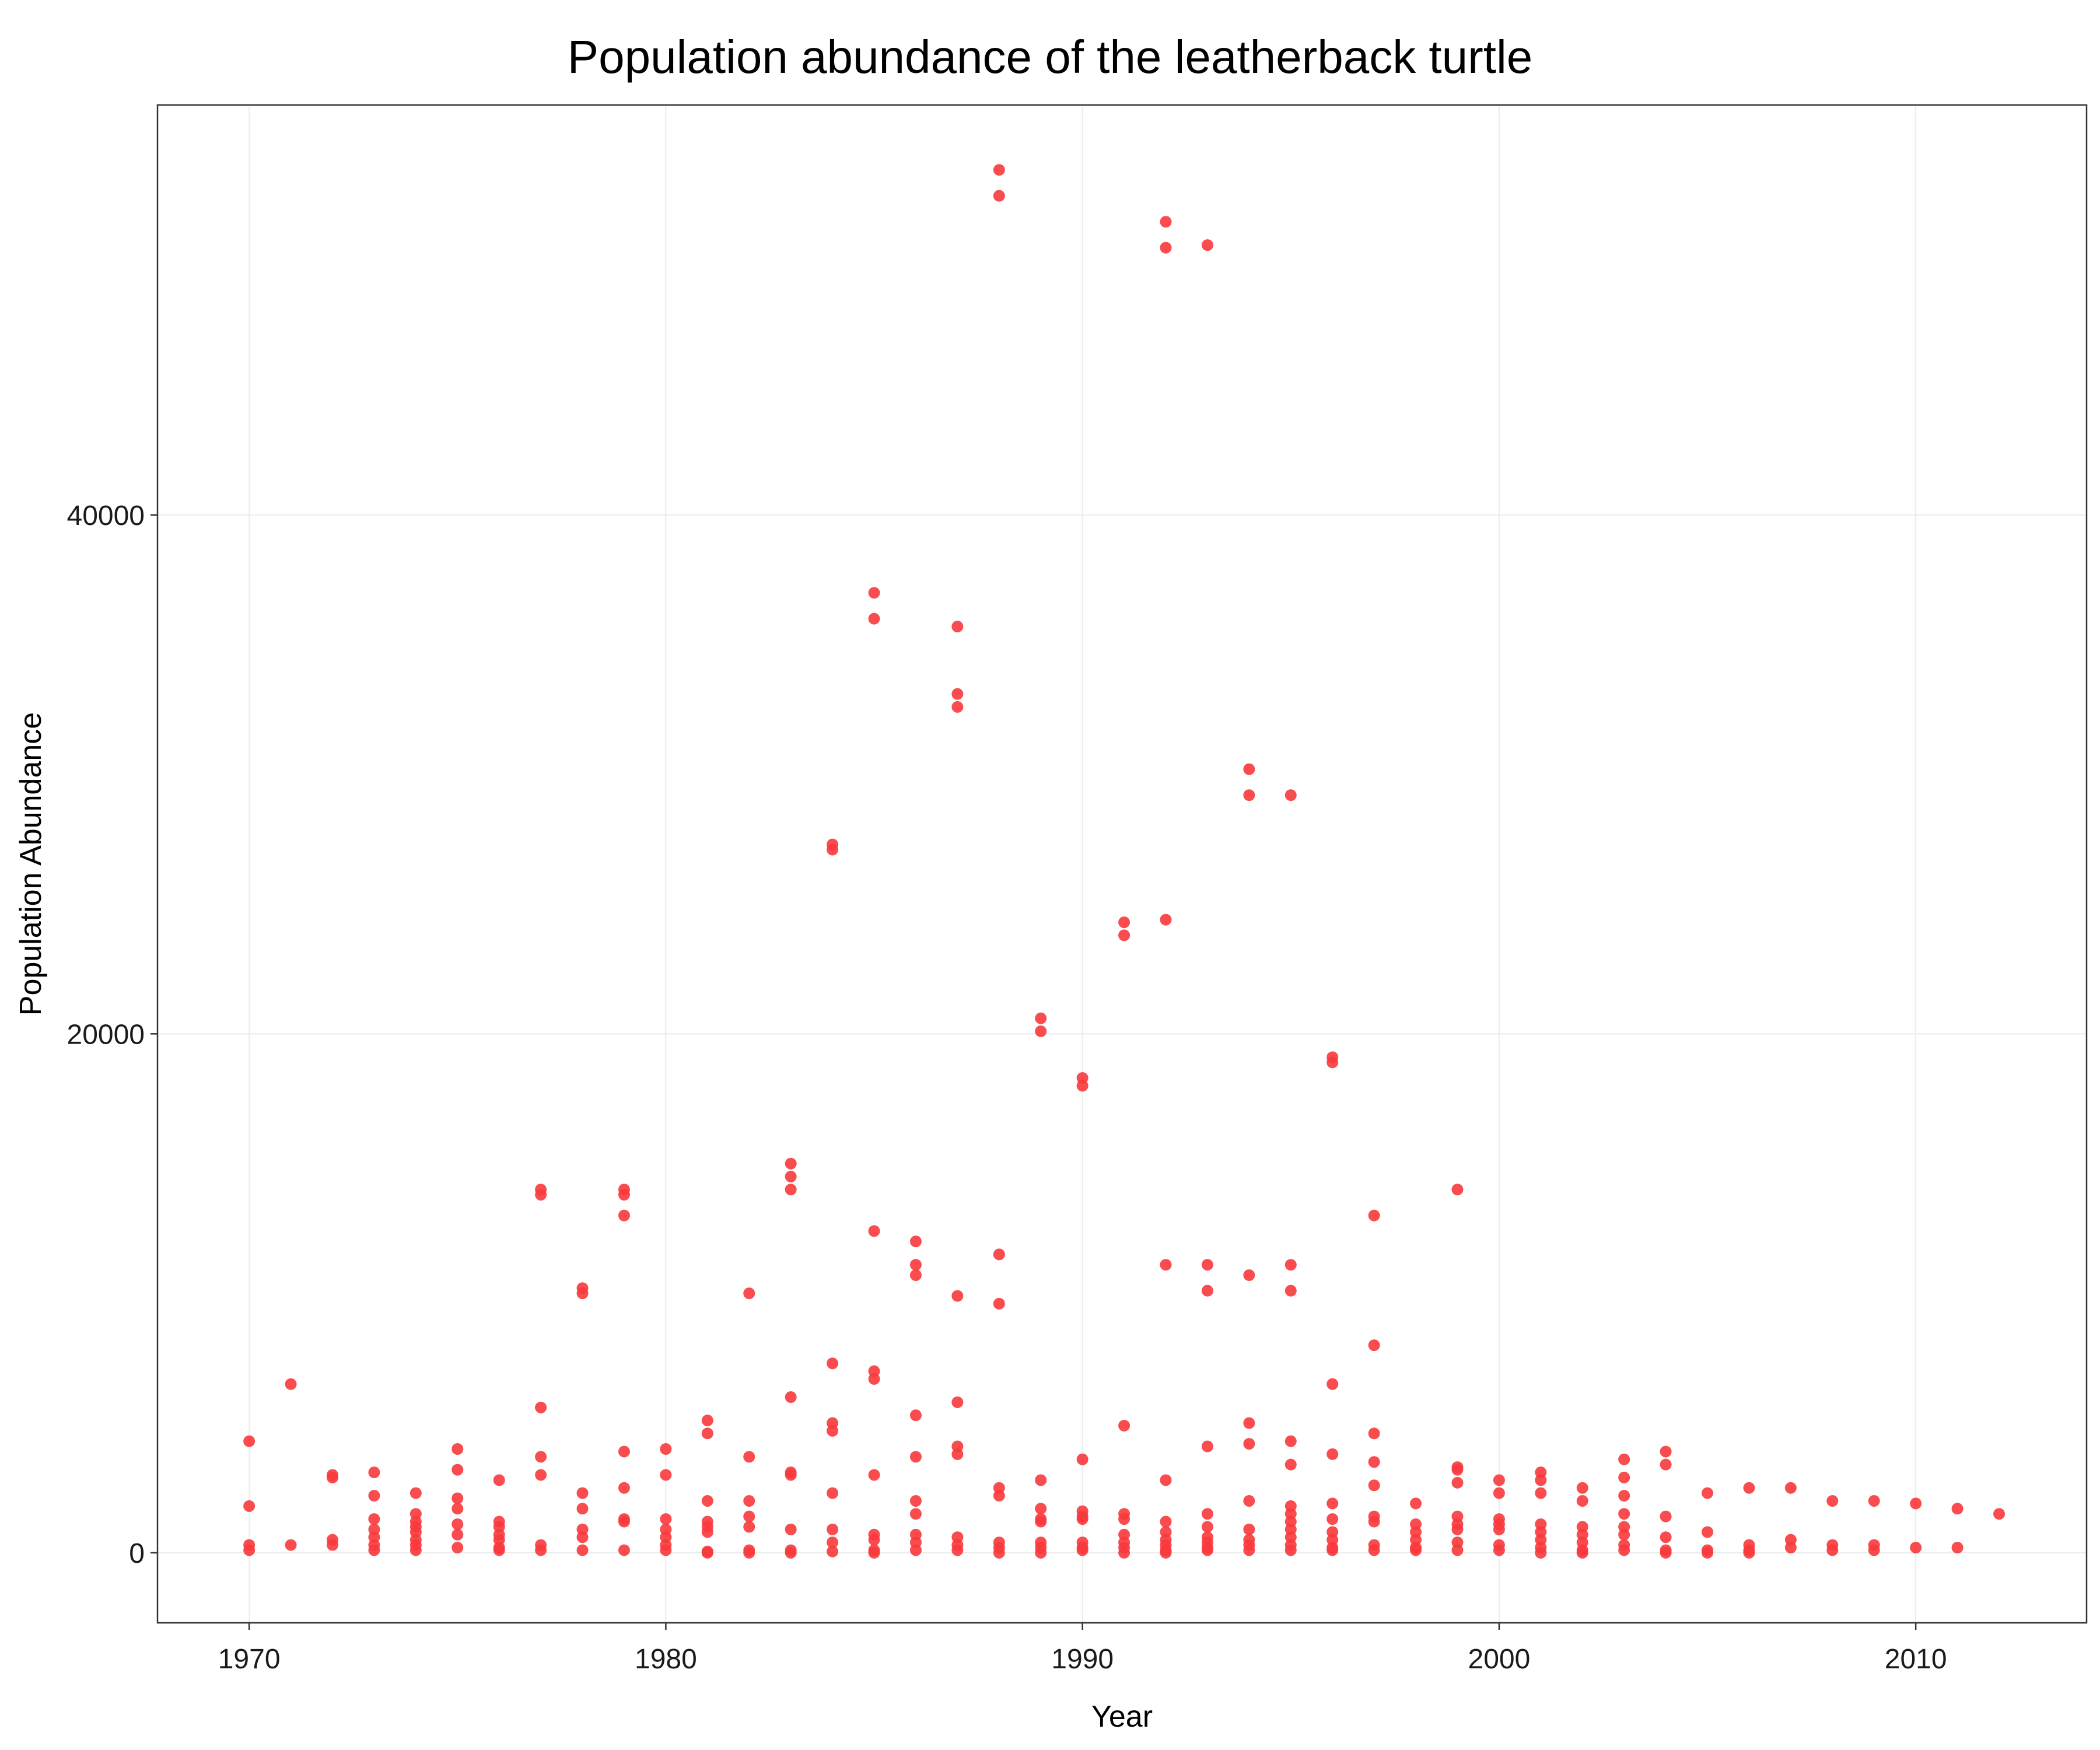 The height and width of the screenshot is (1750, 2100). What do you see at coordinates (1499, 1659) in the screenshot?
I see `x-tick-label: 2000` at bounding box center [1499, 1659].